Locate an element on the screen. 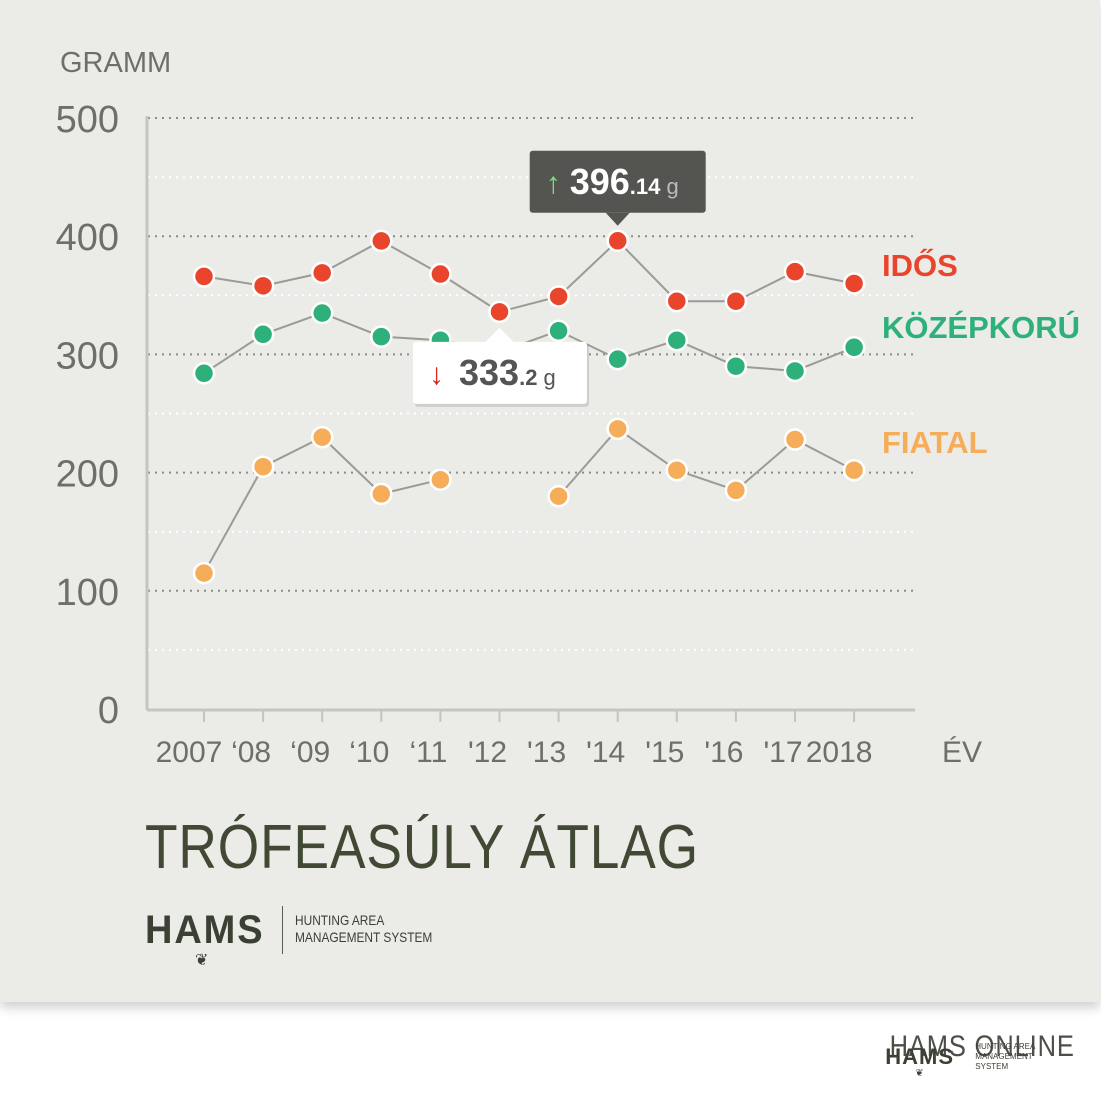  y-tick-label: 500 is located at coordinates (87, 120).